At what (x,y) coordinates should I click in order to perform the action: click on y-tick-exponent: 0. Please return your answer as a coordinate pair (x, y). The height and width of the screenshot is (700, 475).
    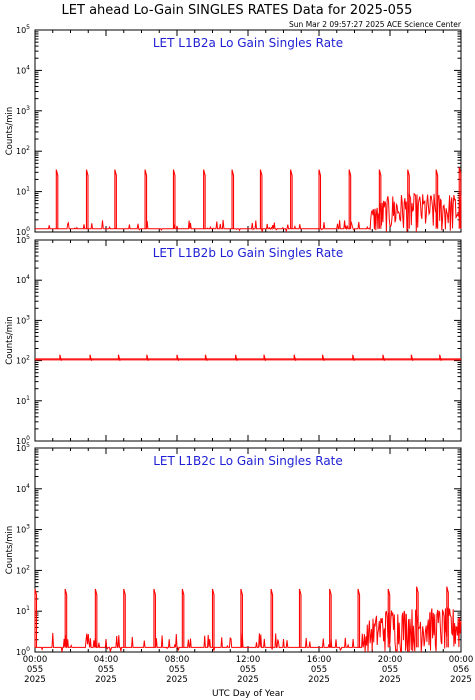
    Looking at the image, I should click on (28, 229).